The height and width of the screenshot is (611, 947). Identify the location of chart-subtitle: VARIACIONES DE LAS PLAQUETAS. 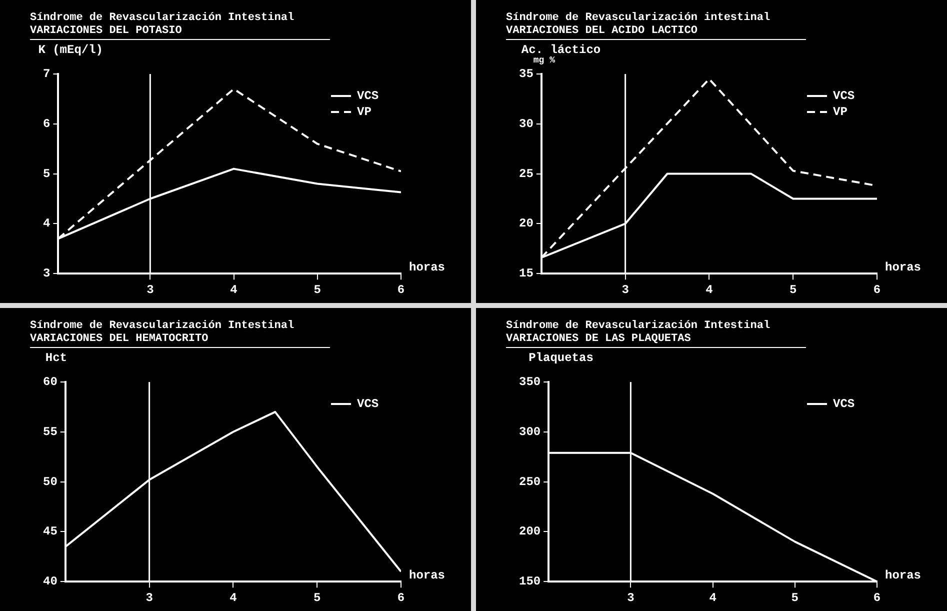
(599, 339).